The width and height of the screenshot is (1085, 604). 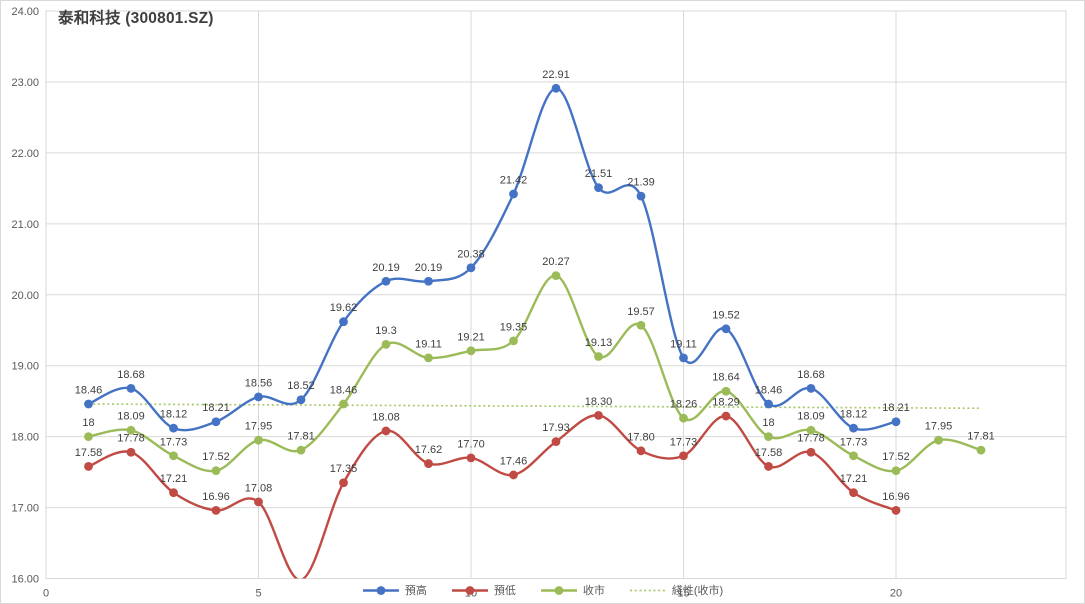 I want to click on data-label-forecast-high: 20.19, so click(x=386, y=268).